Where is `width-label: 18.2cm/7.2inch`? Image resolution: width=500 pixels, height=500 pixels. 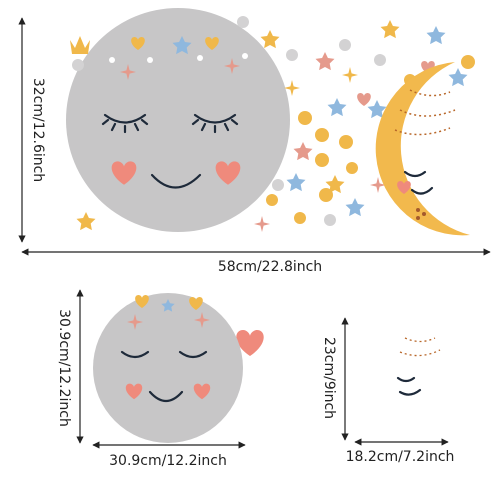
width-label: 18.2cm/7.2inch is located at coordinates (400, 457).